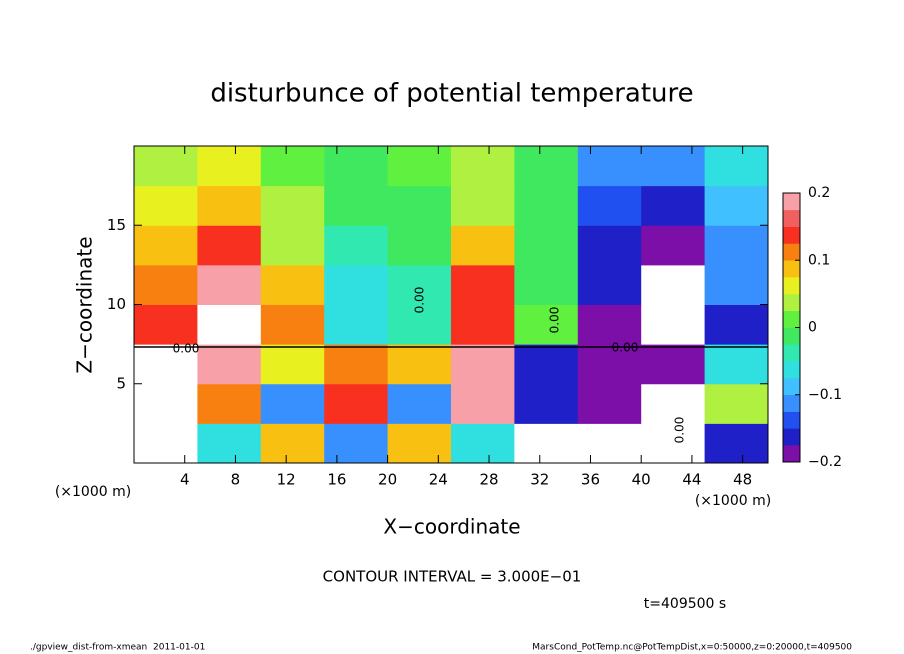 The image size is (904, 654). What do you see at coordinates (812, 328) in the screenshot?
I see `colorbar-tick-label: 0` at bounding box center [812, 328].